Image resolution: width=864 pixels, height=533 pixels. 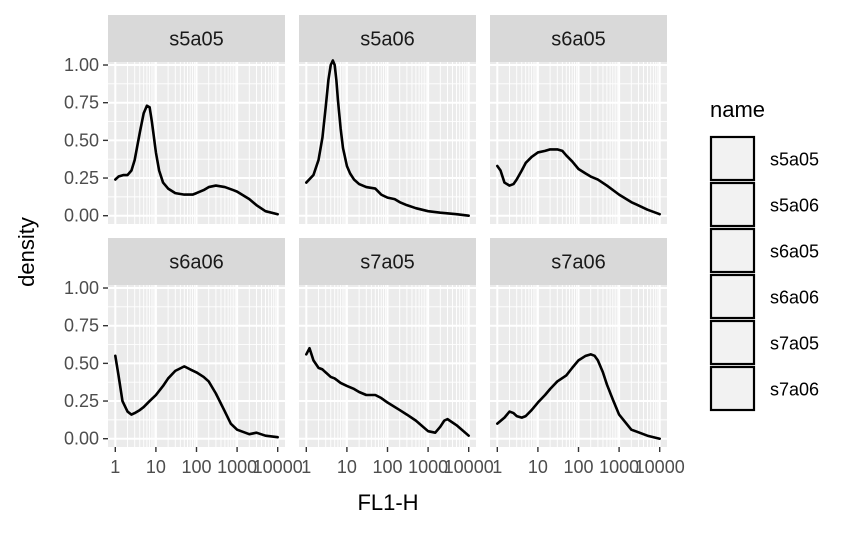 I want to click on density-line-s5a06, so click(x=387, y=138).